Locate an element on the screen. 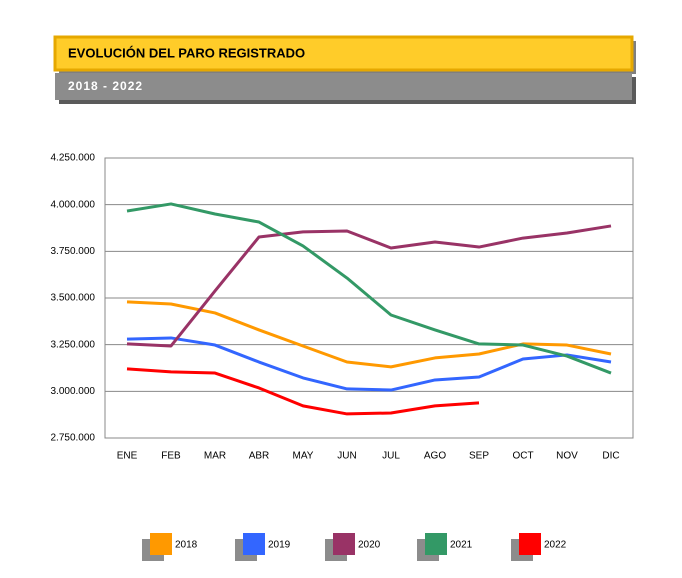 Image resolution: width=682 pixels, height=578 pixels. legend-label: 2020 is located at coordinates (369, 545).